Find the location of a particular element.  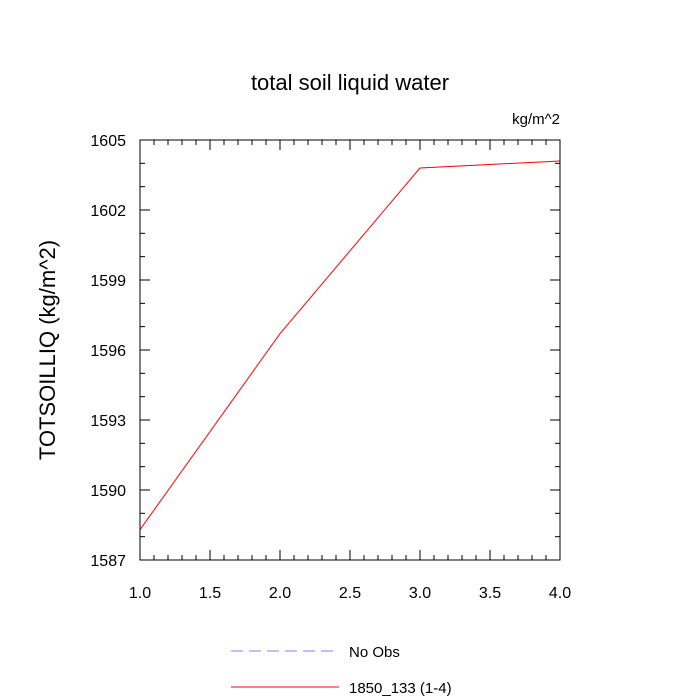

x-tick-label: 1.5 is located at coordinates (210, 593).